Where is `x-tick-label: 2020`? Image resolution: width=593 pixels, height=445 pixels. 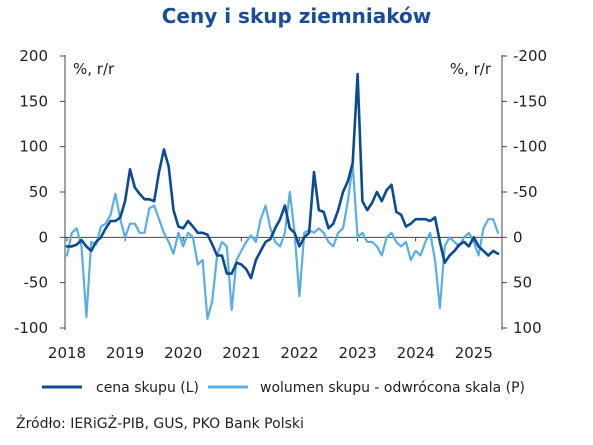 x-tick-label: 2020 is located at coordinates (183, 353).